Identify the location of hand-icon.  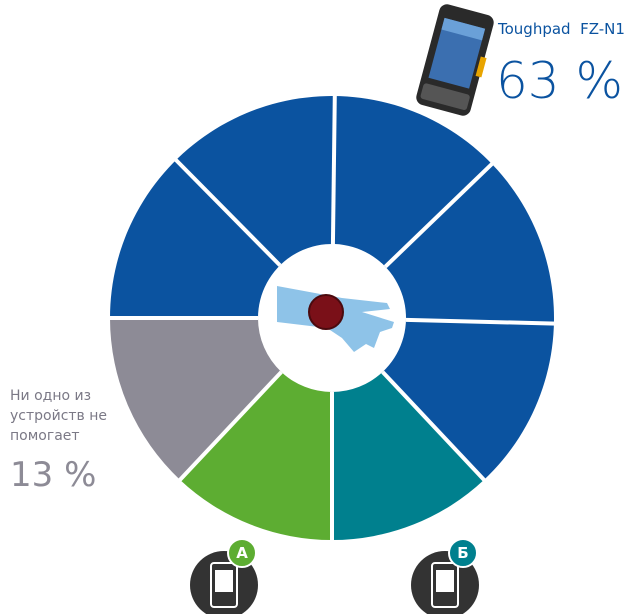
(335, 319).